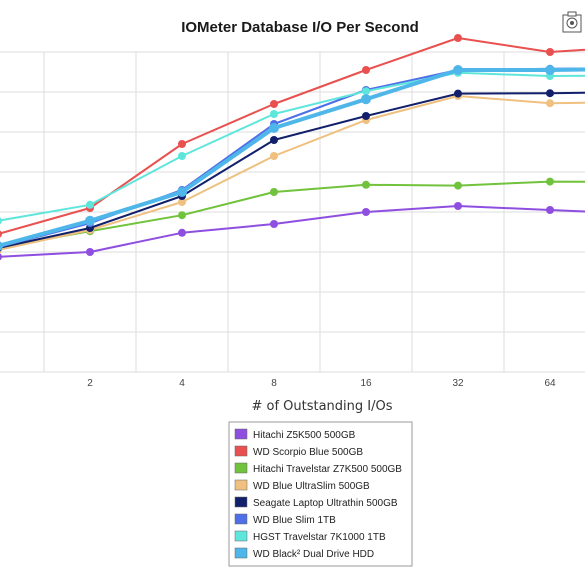  What do you see at coordinates (325, 503) in the screenshot?
I see `legend-label: Seagate Laptop Ultrathin 500GB` at bounding box center [325, 503].